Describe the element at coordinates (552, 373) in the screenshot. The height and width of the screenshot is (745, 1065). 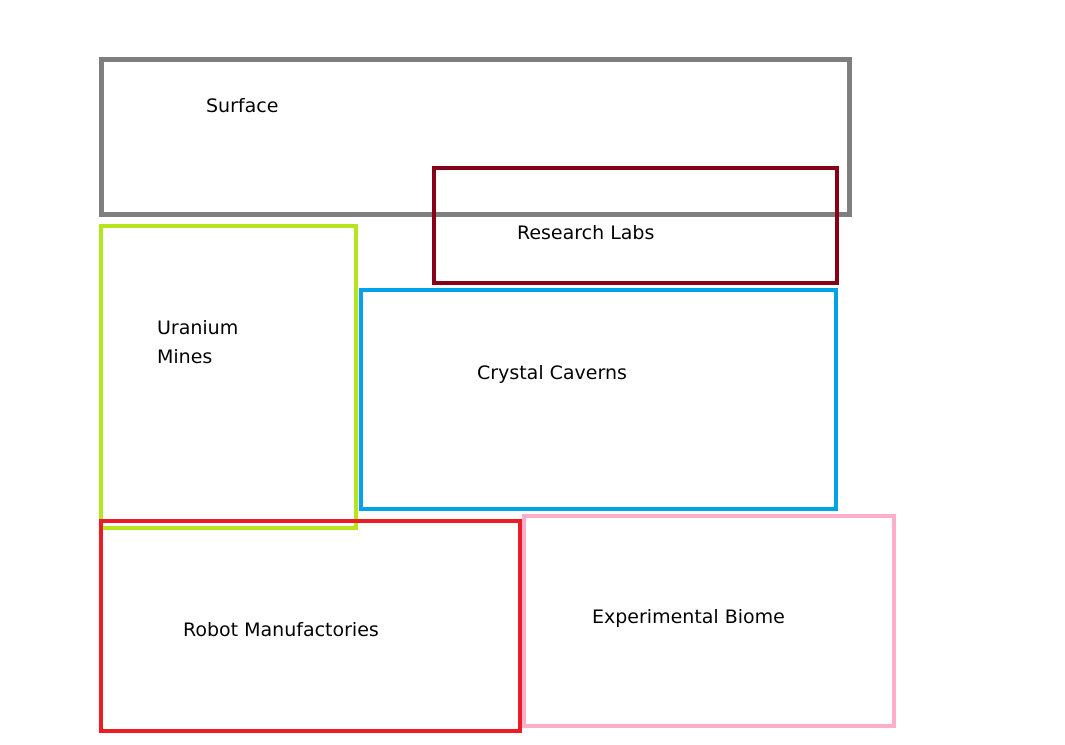
I see `crystal-caverns-label: Crystal Caverns` at that location.